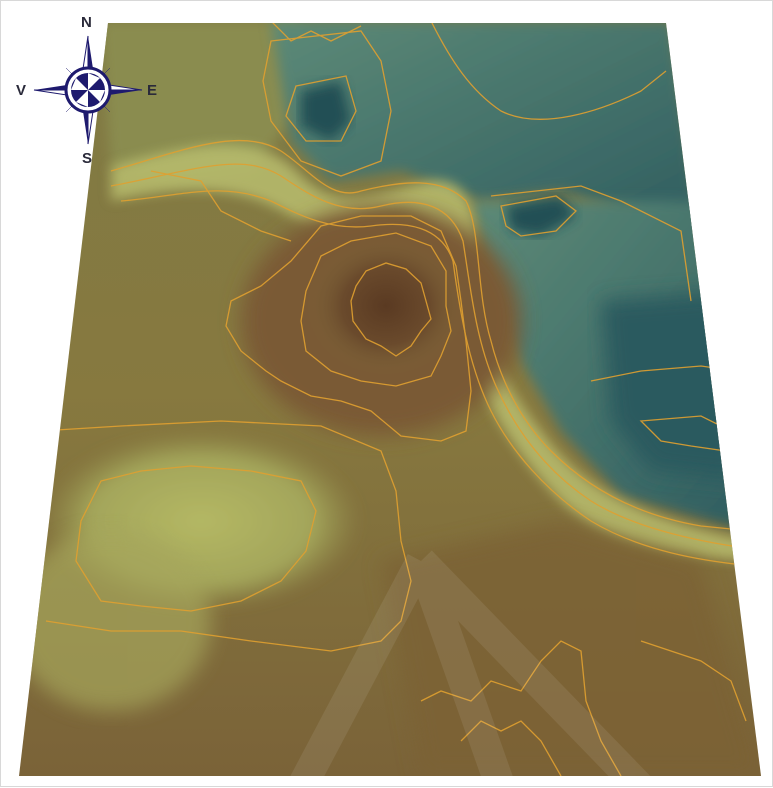 The width and height of the screenshot is (773, 788). What do you see at coordinates (152, 90) in the screenshot?
I see `compass-east-label: E` at bounding box center [152, 90].